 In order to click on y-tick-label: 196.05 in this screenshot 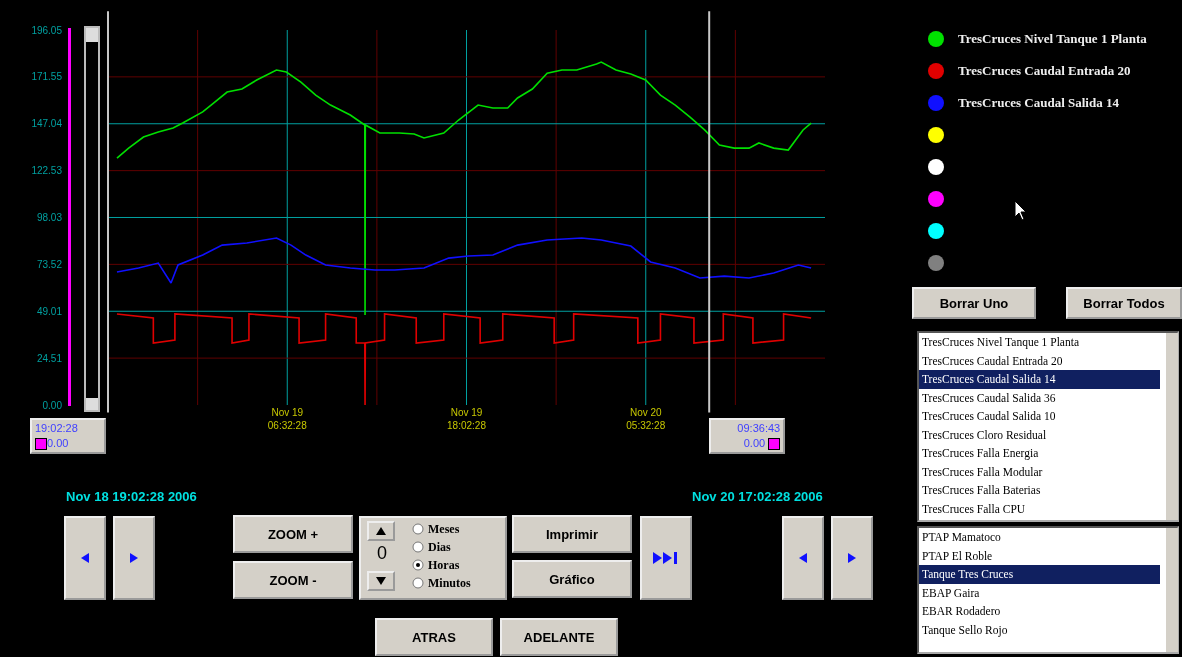, I will do `click(47, 30)`.